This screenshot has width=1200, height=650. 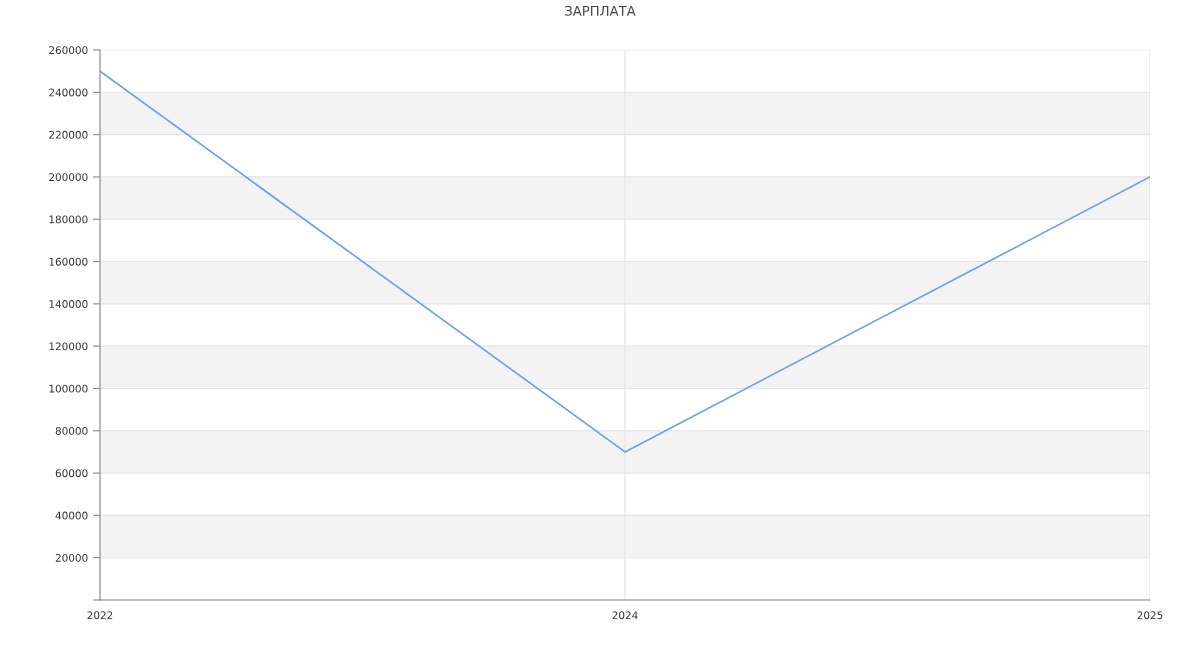 I want to click on y-tick-label: 80000, so click(x=71, y=431).